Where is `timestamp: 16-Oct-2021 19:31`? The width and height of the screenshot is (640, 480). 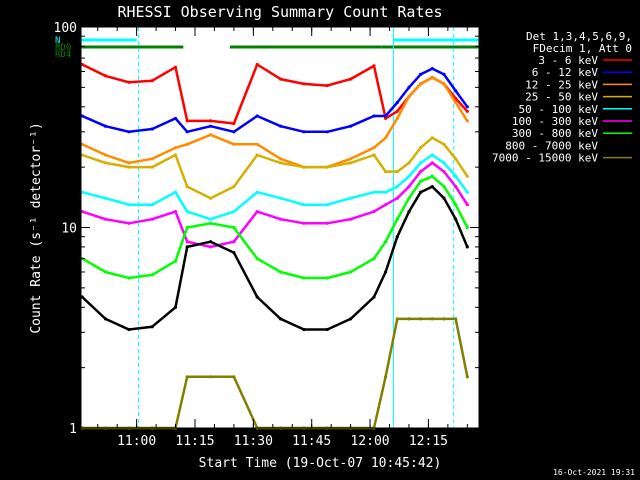
timestamp: 16-Oct-2021 19:31 is located at coordinates (594, 472).